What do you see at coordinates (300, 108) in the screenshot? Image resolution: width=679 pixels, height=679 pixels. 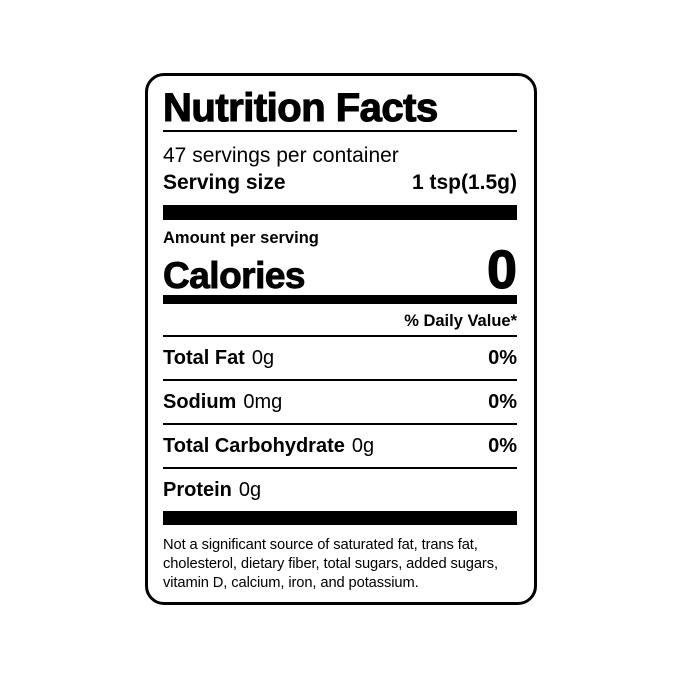 I see `label-title: Nutrition Facts` at bounding box center [300, 108].